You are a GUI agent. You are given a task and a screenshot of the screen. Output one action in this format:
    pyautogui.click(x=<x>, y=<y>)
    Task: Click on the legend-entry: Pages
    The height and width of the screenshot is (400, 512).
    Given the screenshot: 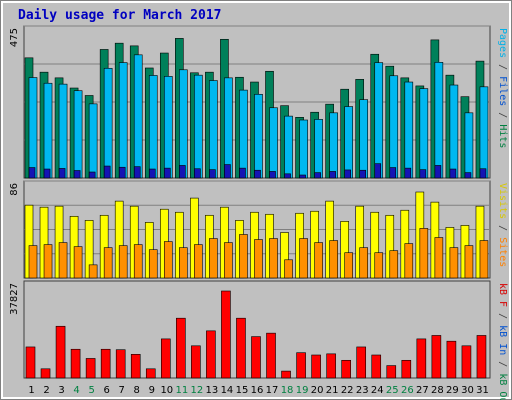 What is the action you would take?
    pyautogui.click(x=502, y=43)
    